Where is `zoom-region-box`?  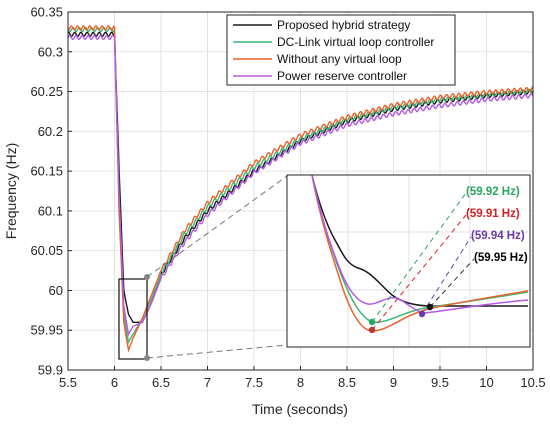 zoom-region-box is located at coordinates (133, 319).